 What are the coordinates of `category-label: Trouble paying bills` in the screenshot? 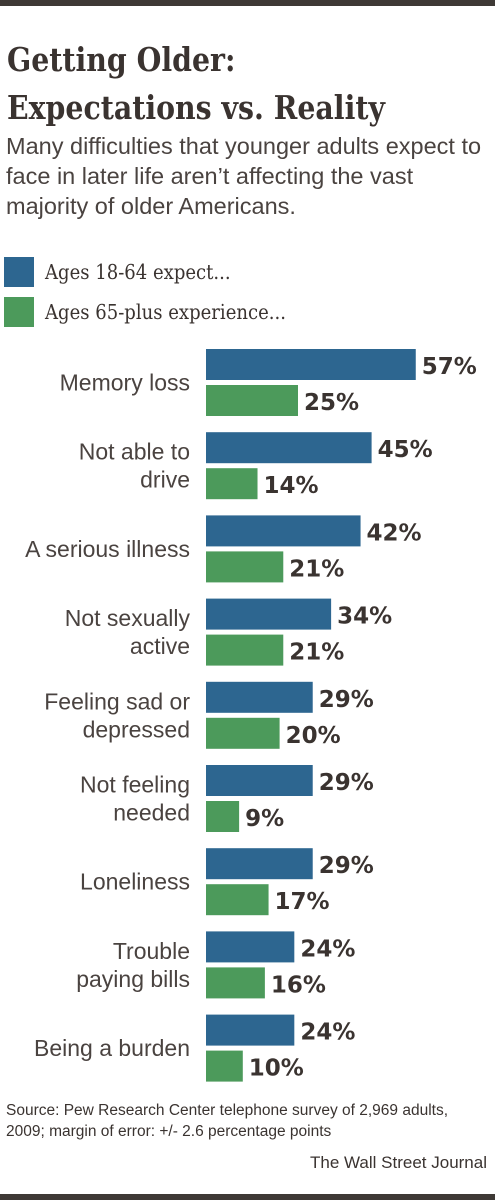 It's located at (133, 965).